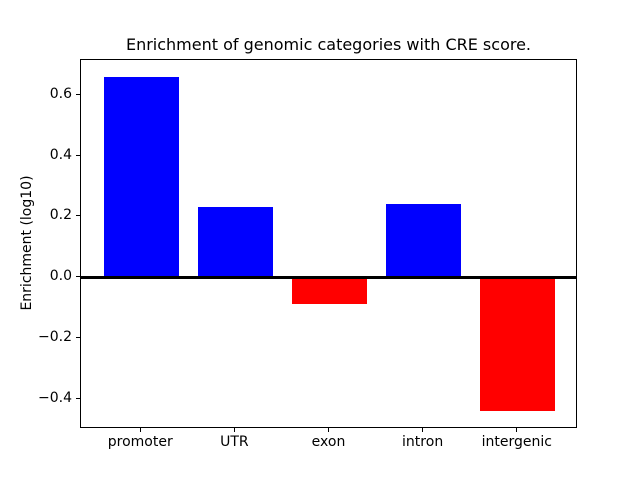  I want to click on bar-intron, so click(423, 241).